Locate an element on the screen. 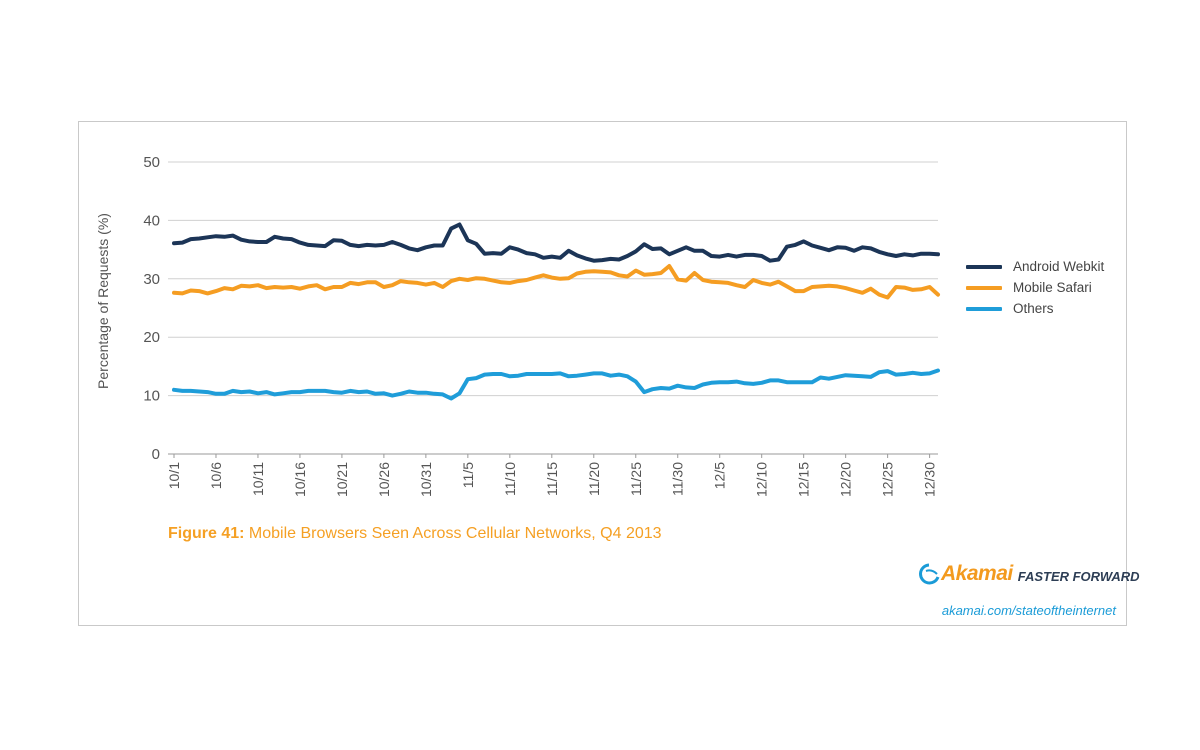 The width and height of the screenshot is (1200, 750). legend-item-android-webkit: Android Webkit is located at coordinates (1035, 266).